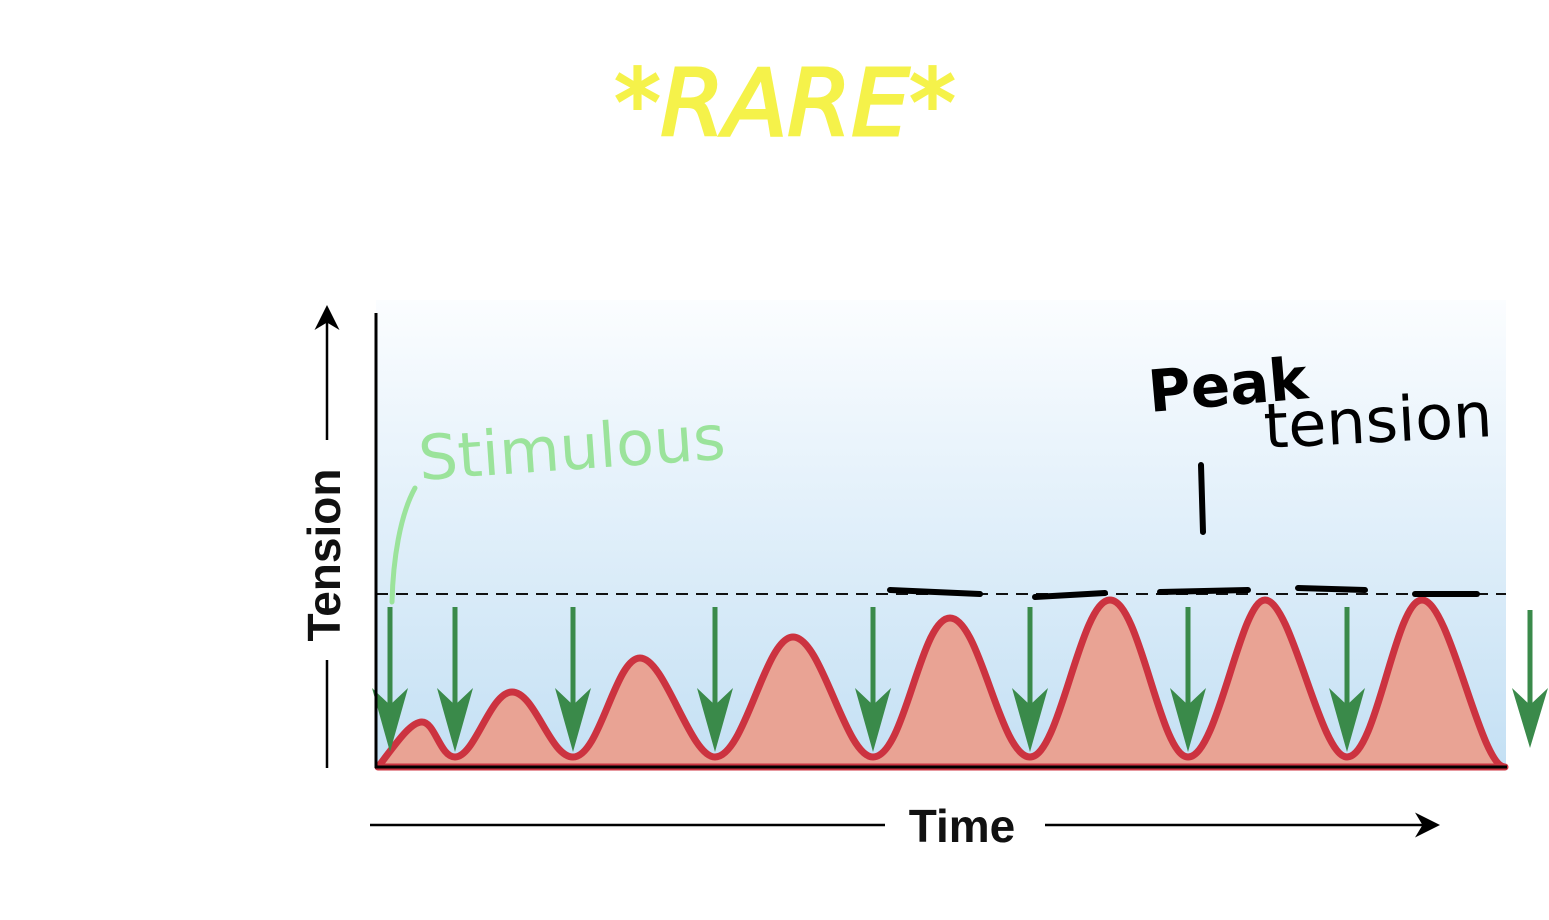  What do you see at coordinates (403, 545) in the screenshot?
I see `stimulus-pointer-line` at bounding box center [403, 545].